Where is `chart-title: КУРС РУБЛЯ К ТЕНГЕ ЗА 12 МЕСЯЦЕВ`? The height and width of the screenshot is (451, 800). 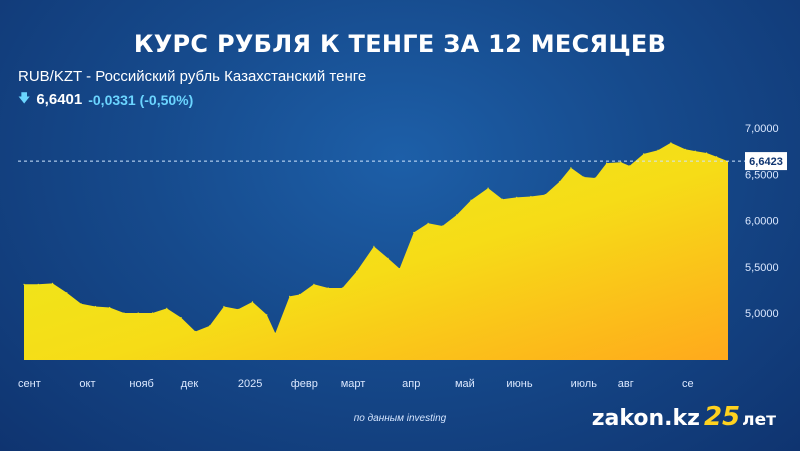 chart-title: КУРС РУБЛЯ К ТЕНГЕ ЗА 12 МЕСЯЦЕВ is located at coordinates (400, 44).